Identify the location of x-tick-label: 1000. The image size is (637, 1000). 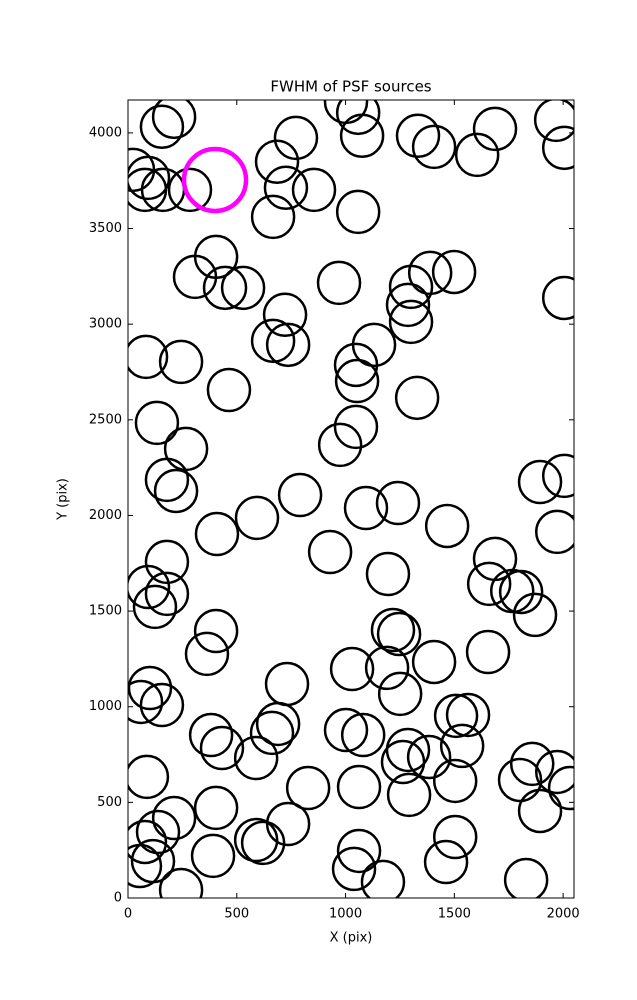
(345, 914).